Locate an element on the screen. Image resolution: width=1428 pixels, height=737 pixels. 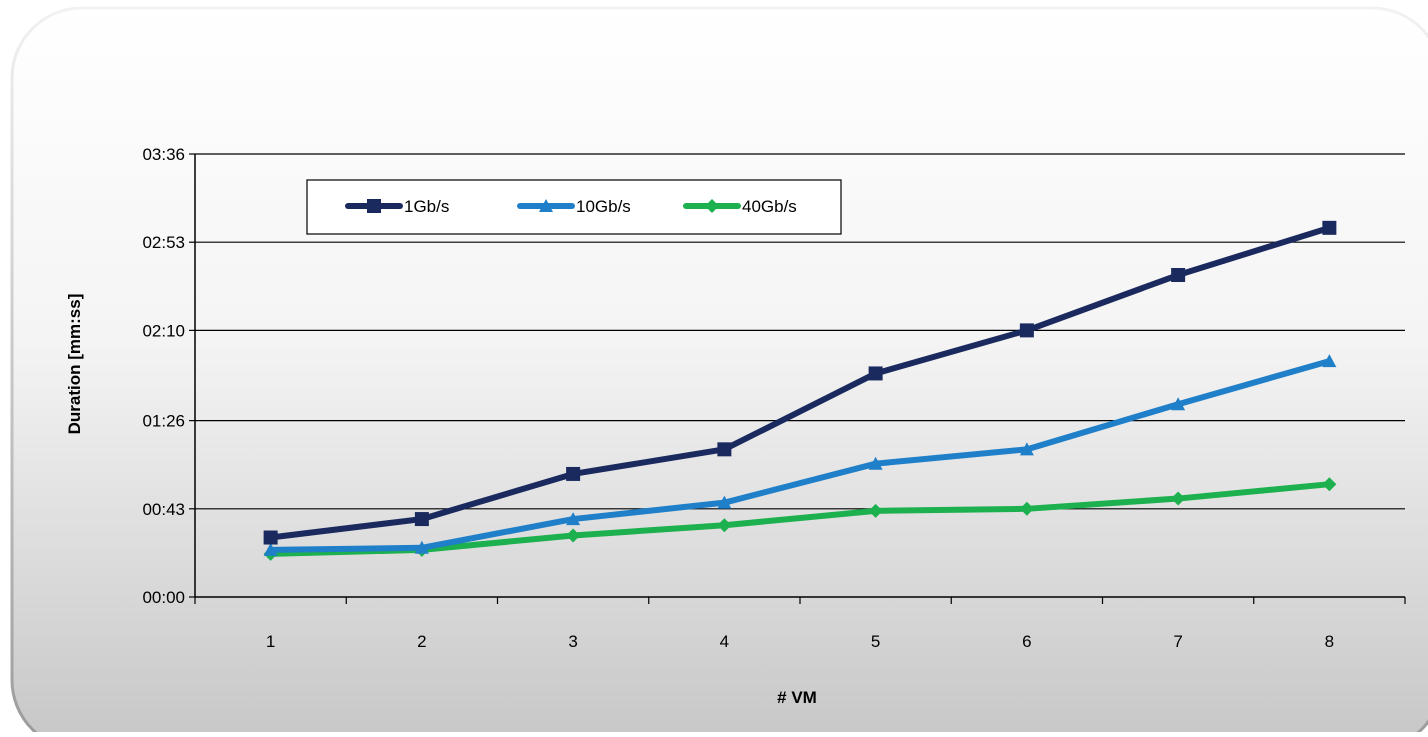
y-tick-label: 03:36 is located at coordinates (163, 154).